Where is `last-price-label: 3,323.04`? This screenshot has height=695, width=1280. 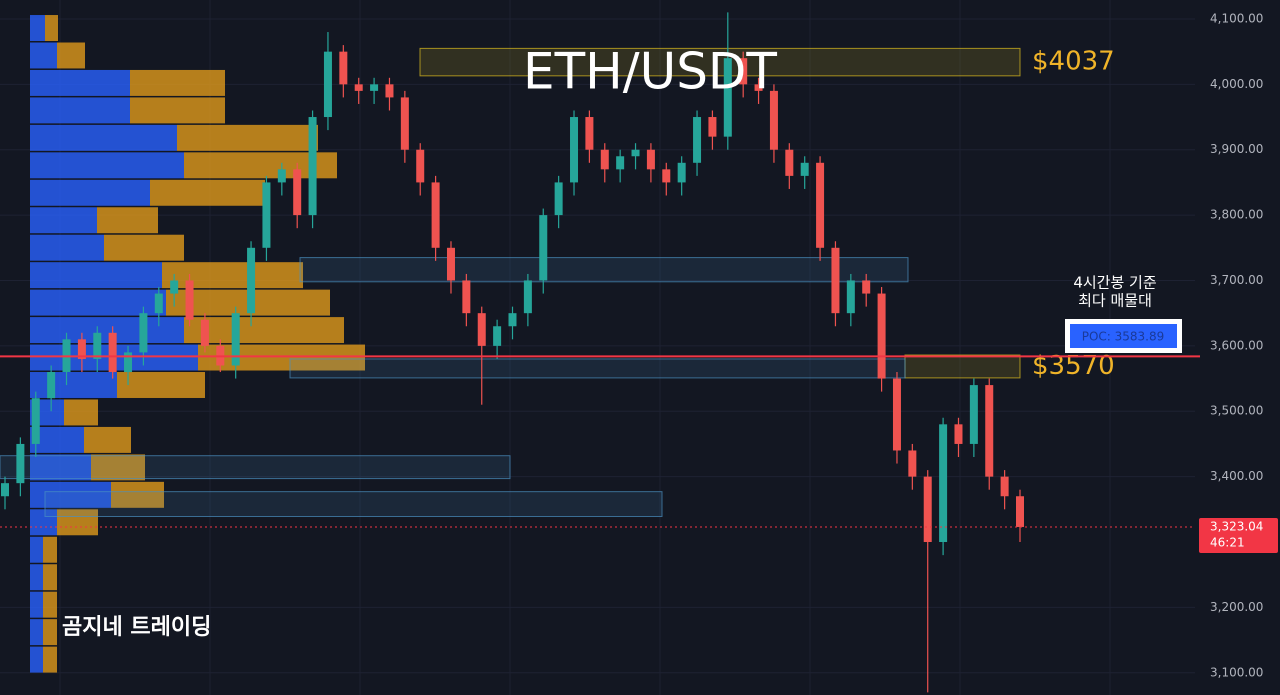 last-price-label: 3,323.04 is located at coordinates (1236, 526).